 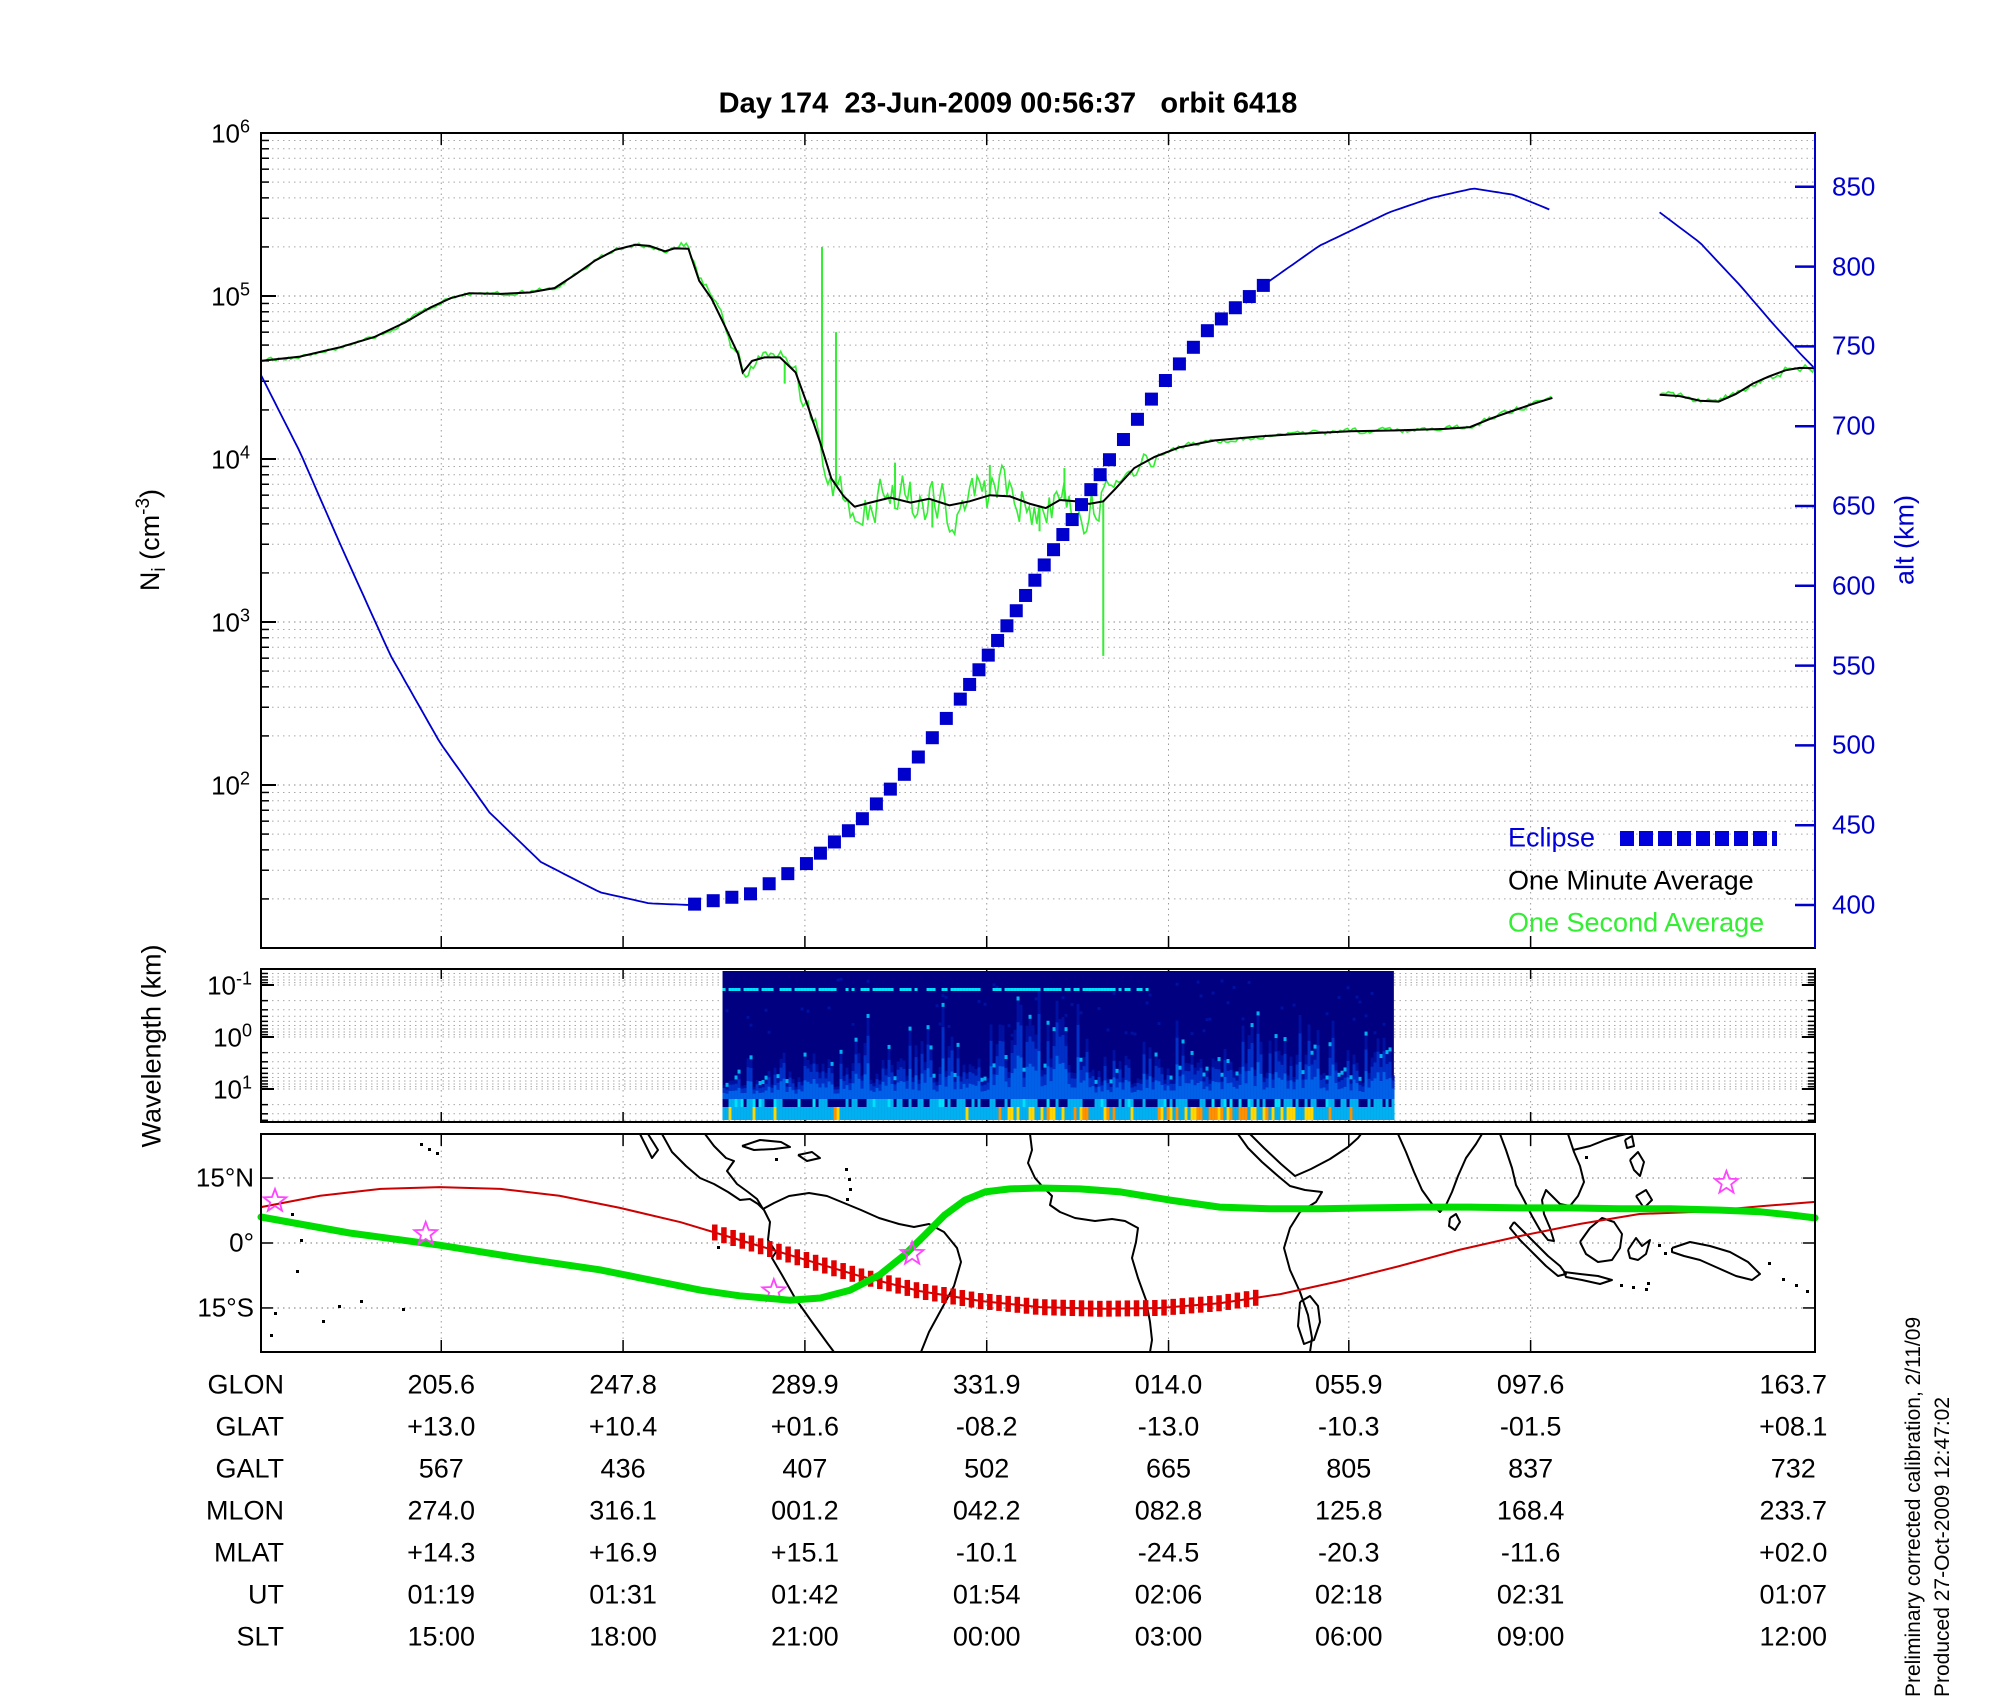 What do you see at coordinates (441, 1594) in the screenshot?
I see `table-cell-ut-0: 01:19` at bounding box center [441, 1594].